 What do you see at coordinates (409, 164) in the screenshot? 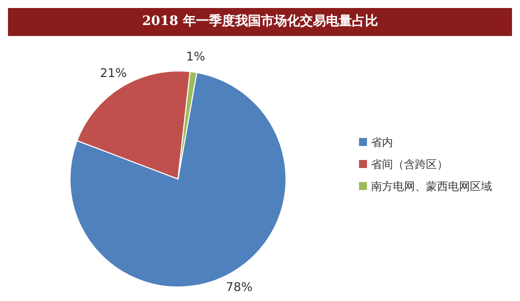
I see `legend-label: 省间（含跨区）` at bounding box center [409, 164].